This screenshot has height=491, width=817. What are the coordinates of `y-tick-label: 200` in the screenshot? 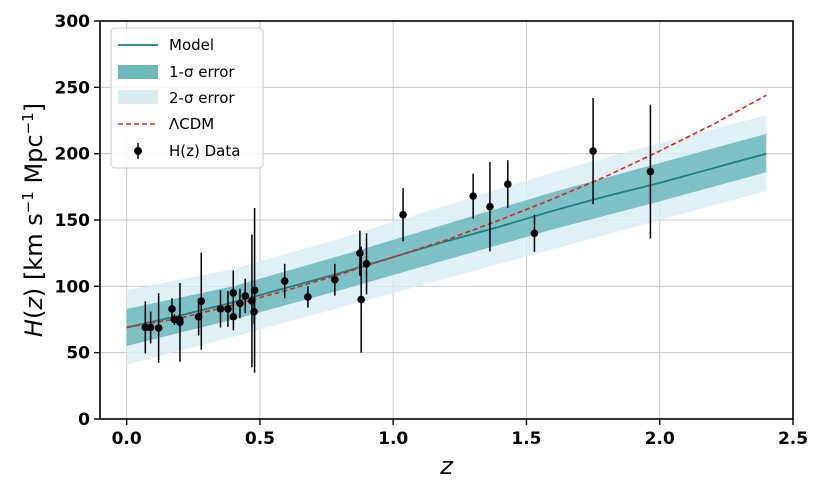 It's located at (73, 155).